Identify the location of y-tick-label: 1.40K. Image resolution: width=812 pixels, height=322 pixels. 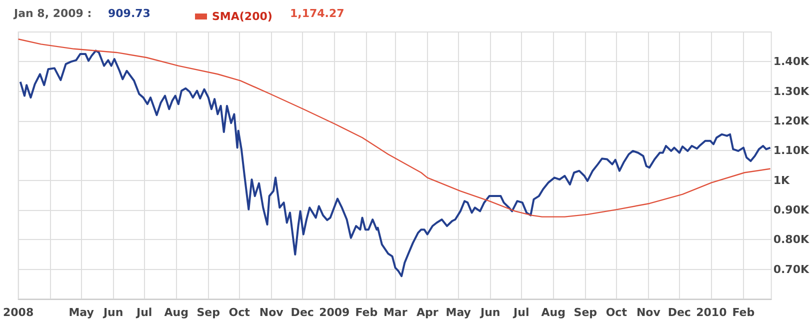
(791, 61).